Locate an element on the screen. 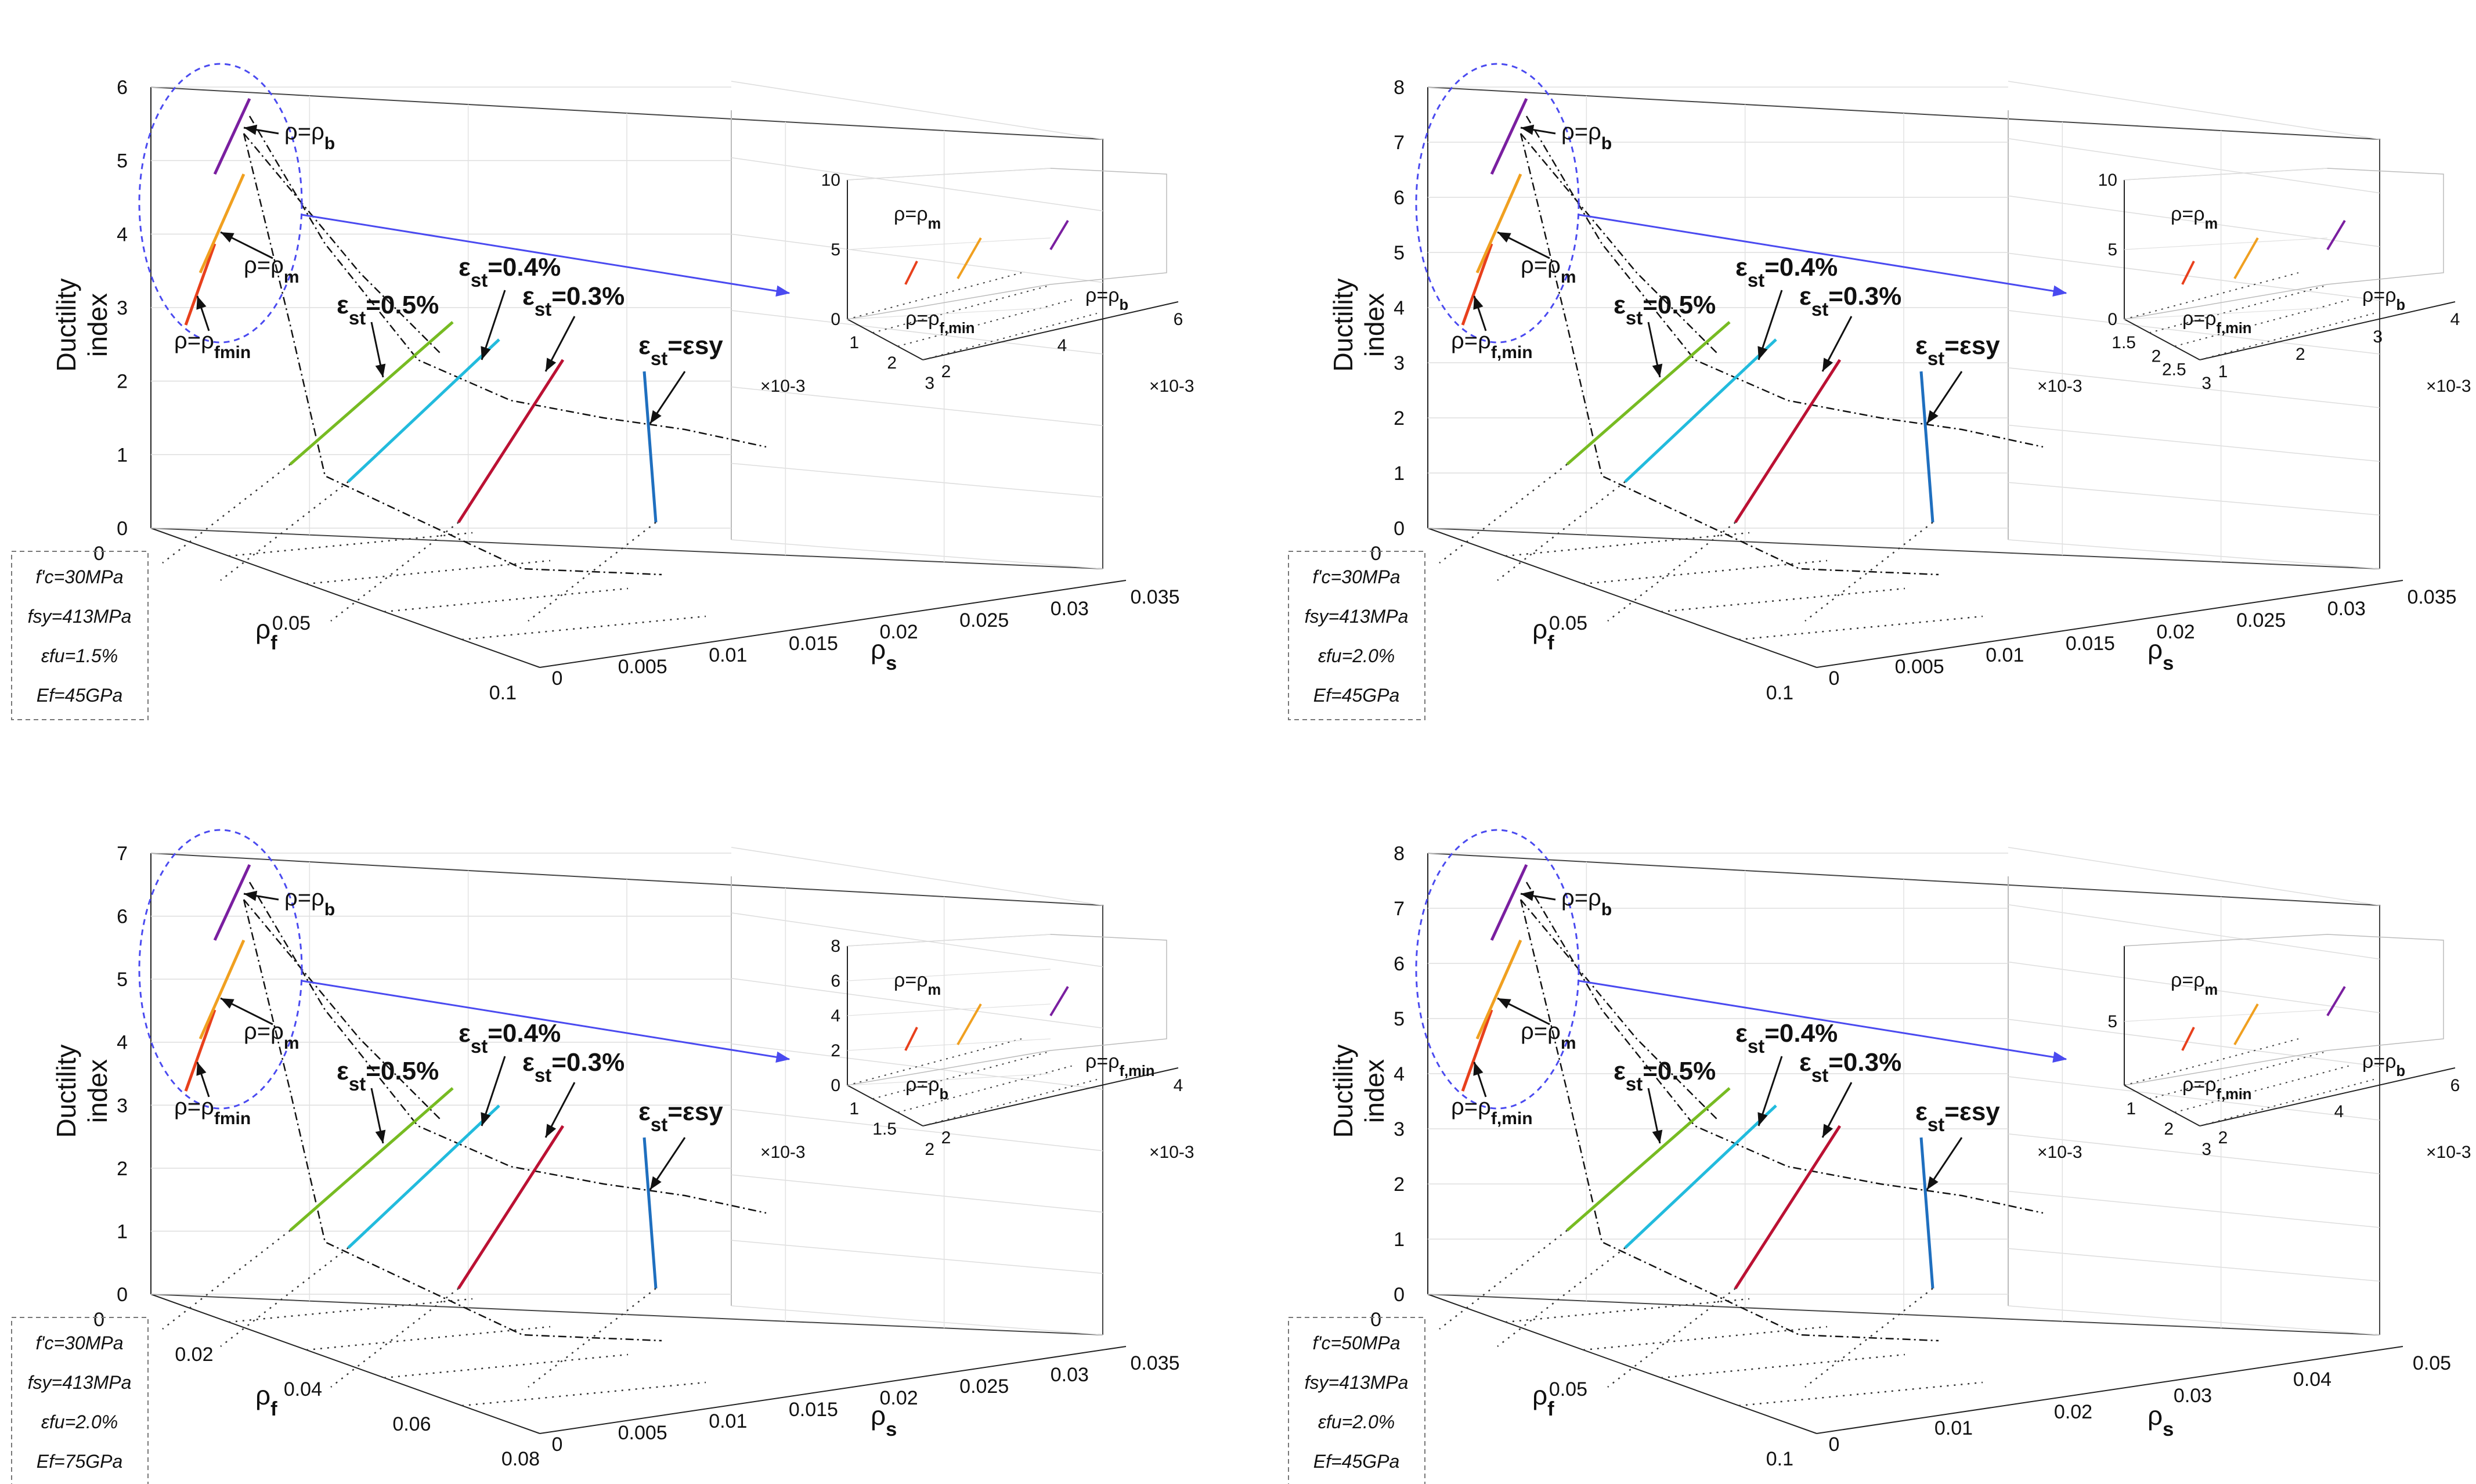 The height and width of the screenshot is (1484, 2476). y-tick-label: 0 is located at coordinates (1834, 678).